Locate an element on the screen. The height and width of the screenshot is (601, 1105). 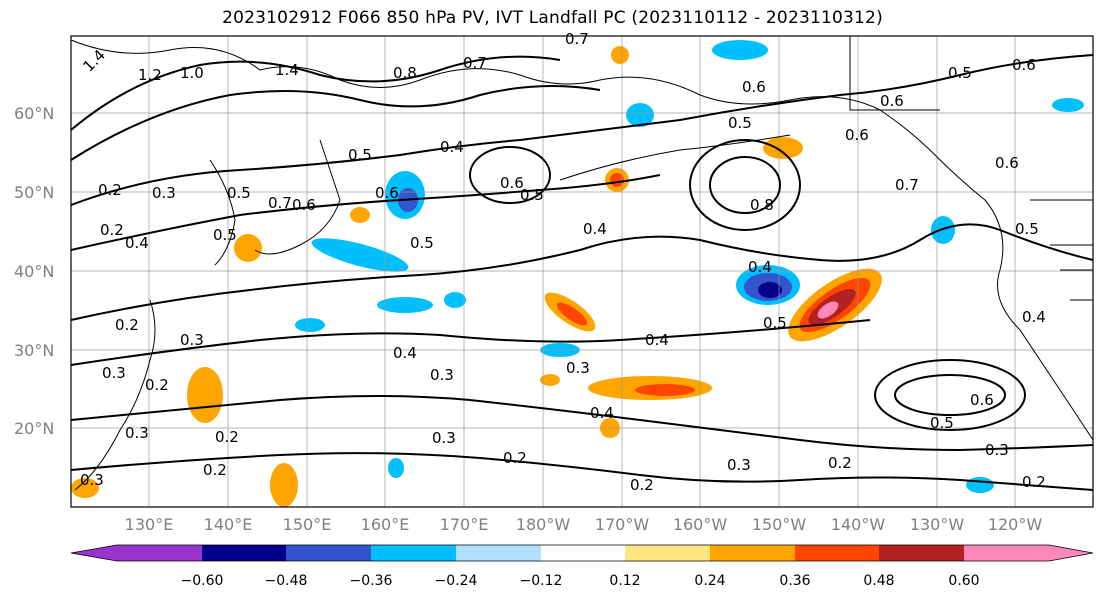
lat-label: 40°N is located at coordinates (34, 271).